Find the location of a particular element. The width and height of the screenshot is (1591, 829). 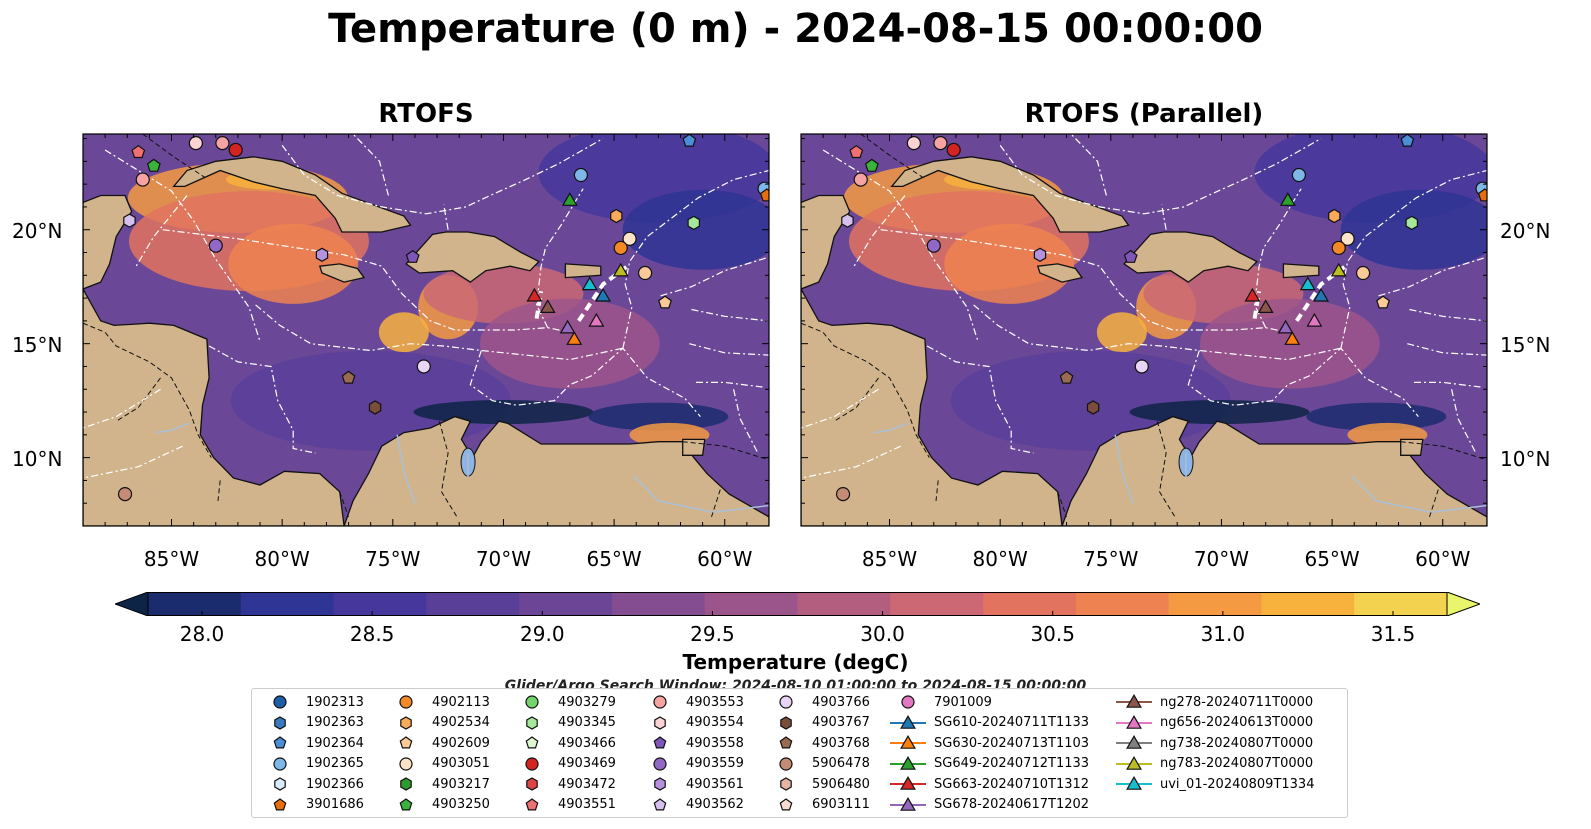

lon-label-85w-right: 85°W is located at coordinates (889, 559).